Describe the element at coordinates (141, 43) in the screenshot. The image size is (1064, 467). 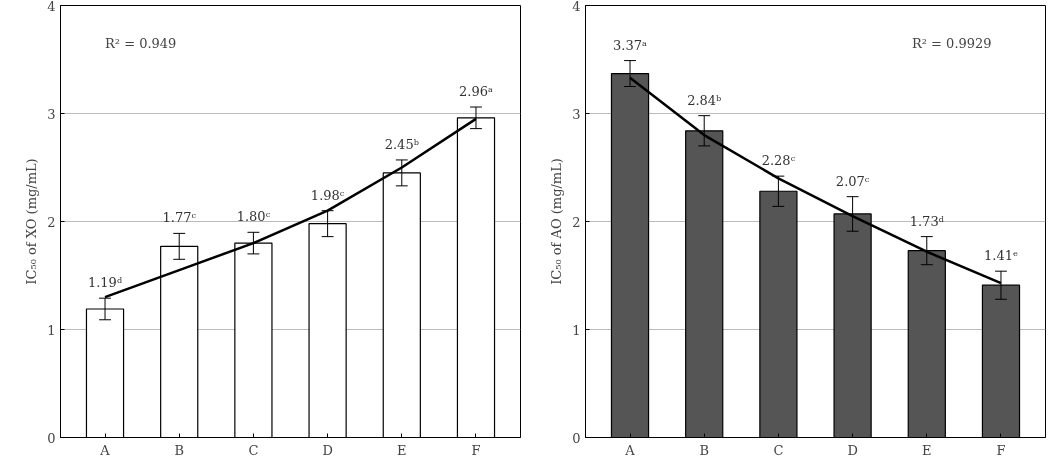
I see `annotation: R² = 0.949` at that location.